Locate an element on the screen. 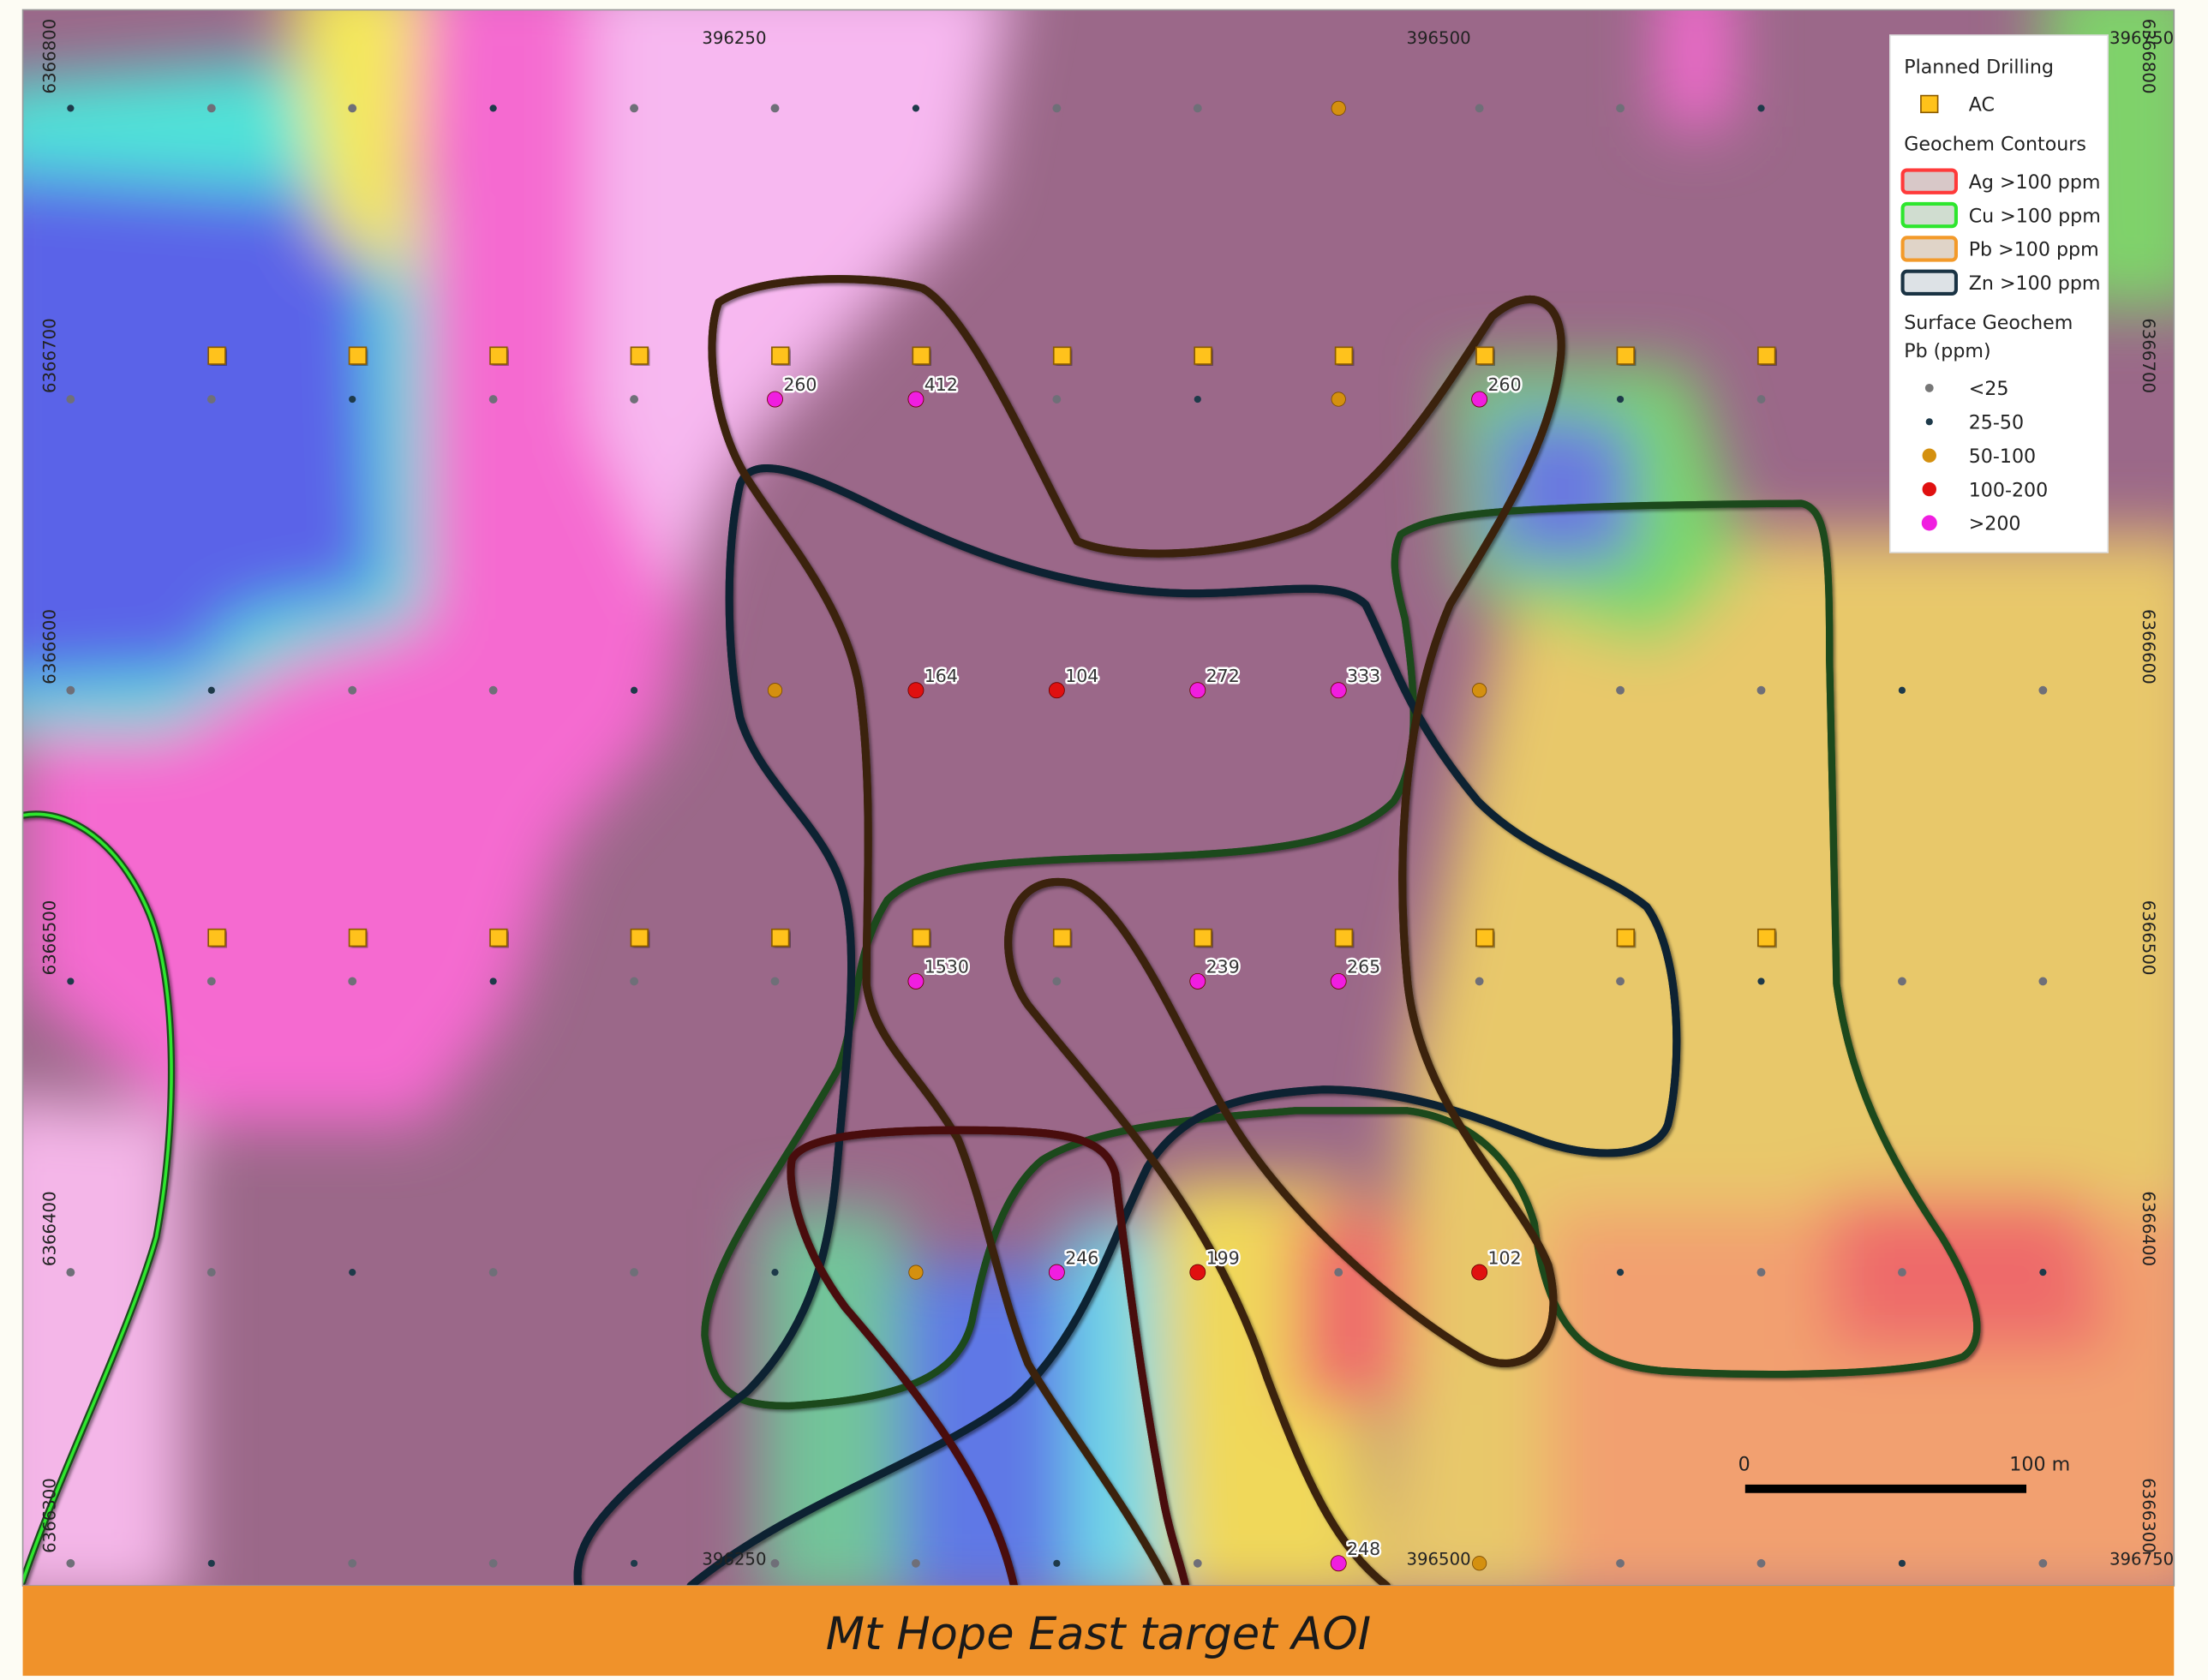 Image resolution: width=2208 pixels, height=1680 pixels. sample-label: 265 is located at coordinates (1363, 967).